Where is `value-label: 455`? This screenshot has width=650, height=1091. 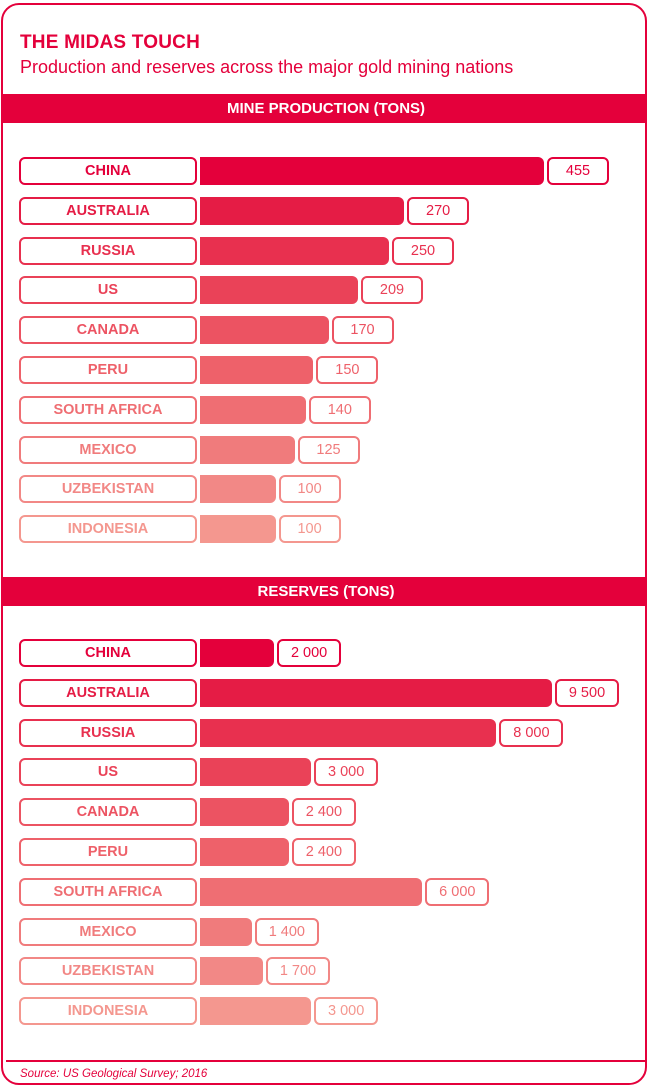 value-label: 455 is located at coordinates (578, 171).